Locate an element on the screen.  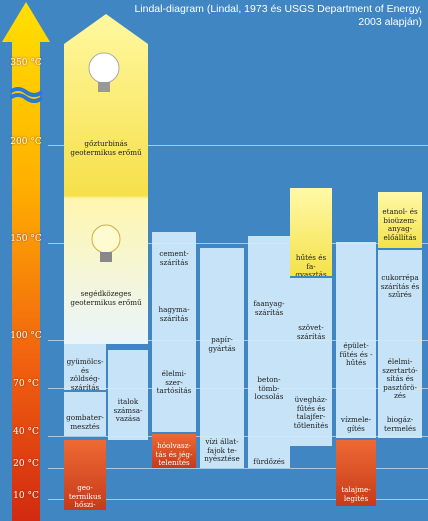
sugar-label: cukorrépa szárítás és szűrés is located at coordinates (400, 286).